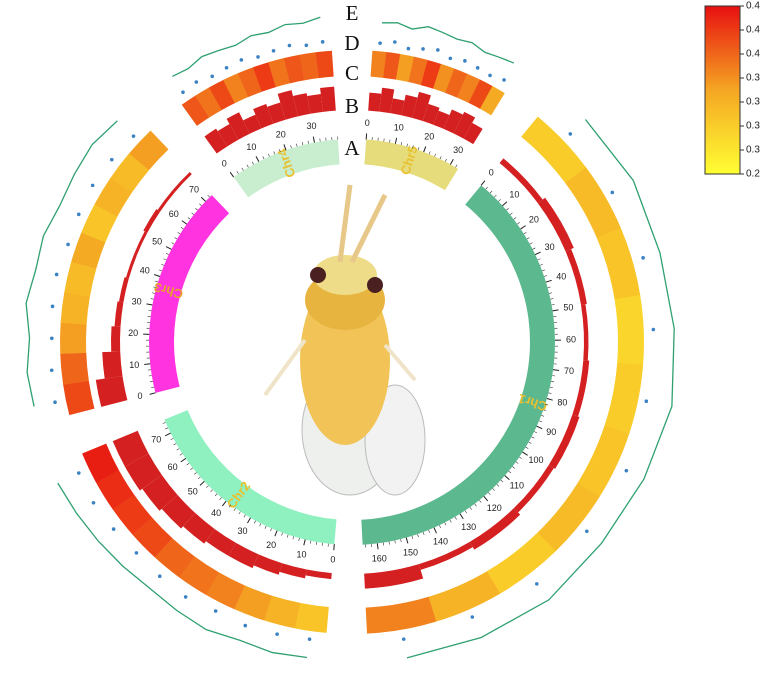 The image size is (760, 681). Describe the element at coordinates (562, 402) in the screenshot. I see `tick-label: 80` at that location.